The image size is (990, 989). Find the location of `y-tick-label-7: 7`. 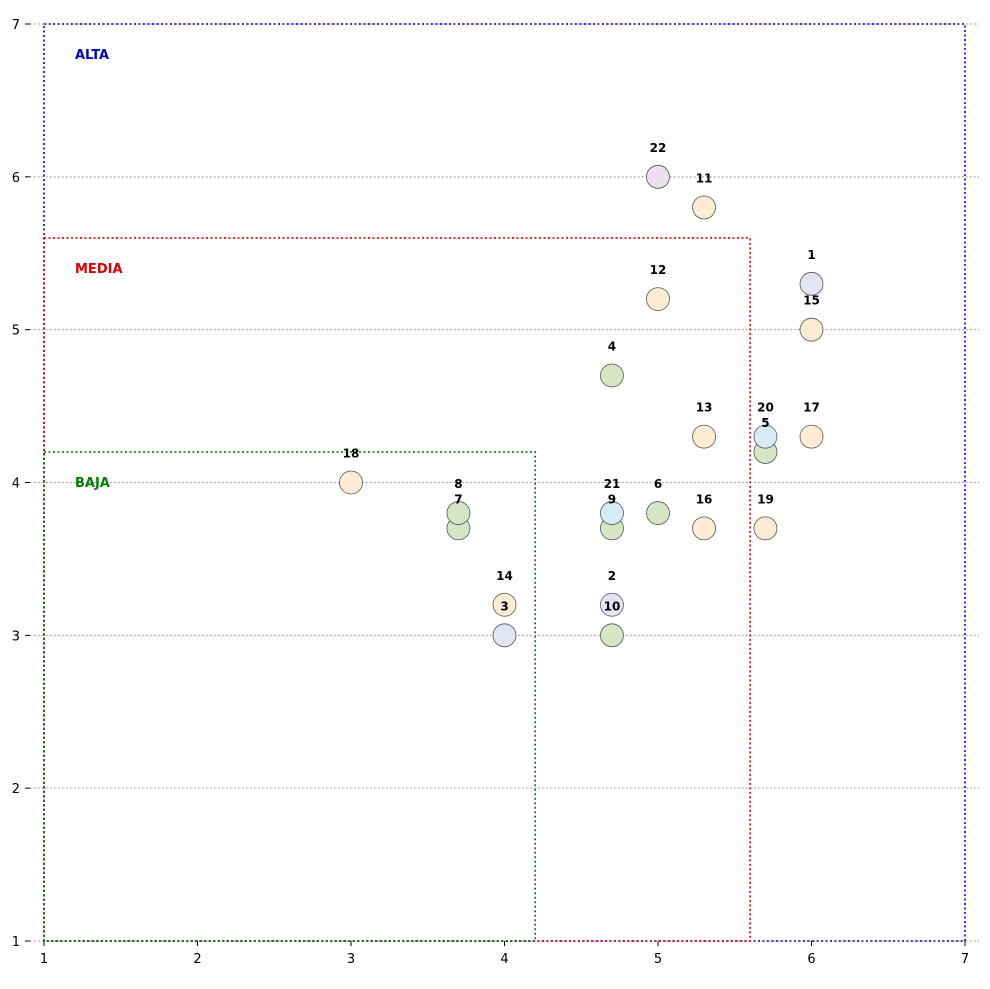

y-tick-label-7: 7 is located at coordinates (16, 25).